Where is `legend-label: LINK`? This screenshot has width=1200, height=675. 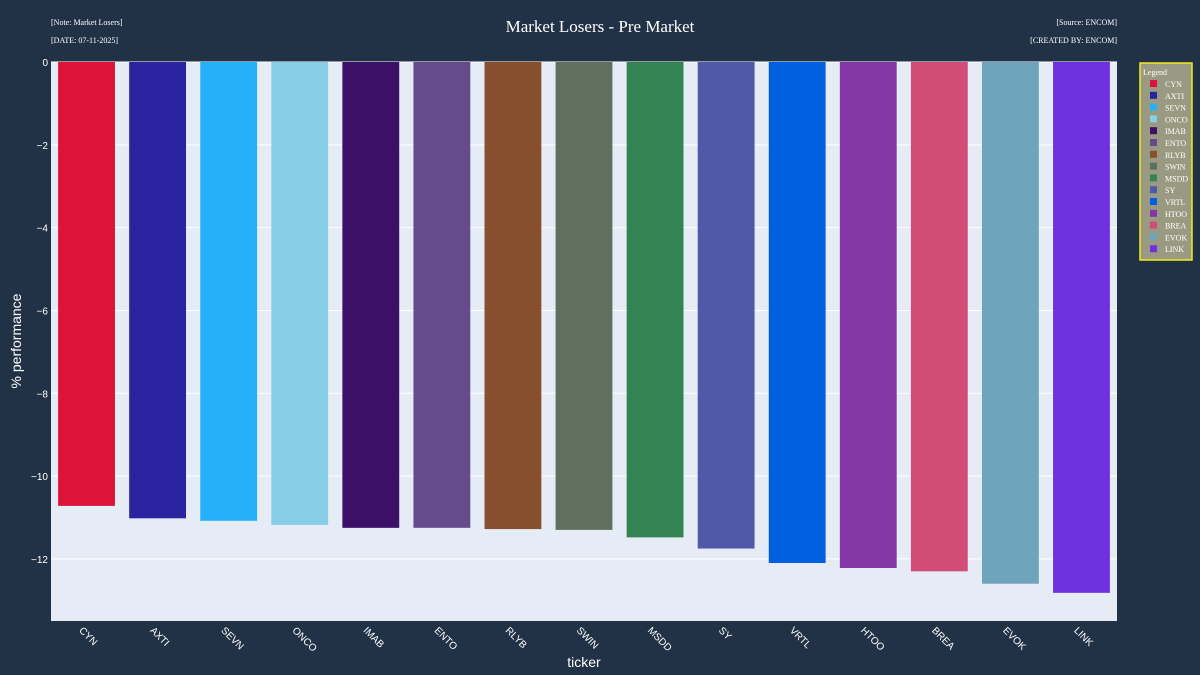 legend-label: LINK is located at coordinates (1174, 249).